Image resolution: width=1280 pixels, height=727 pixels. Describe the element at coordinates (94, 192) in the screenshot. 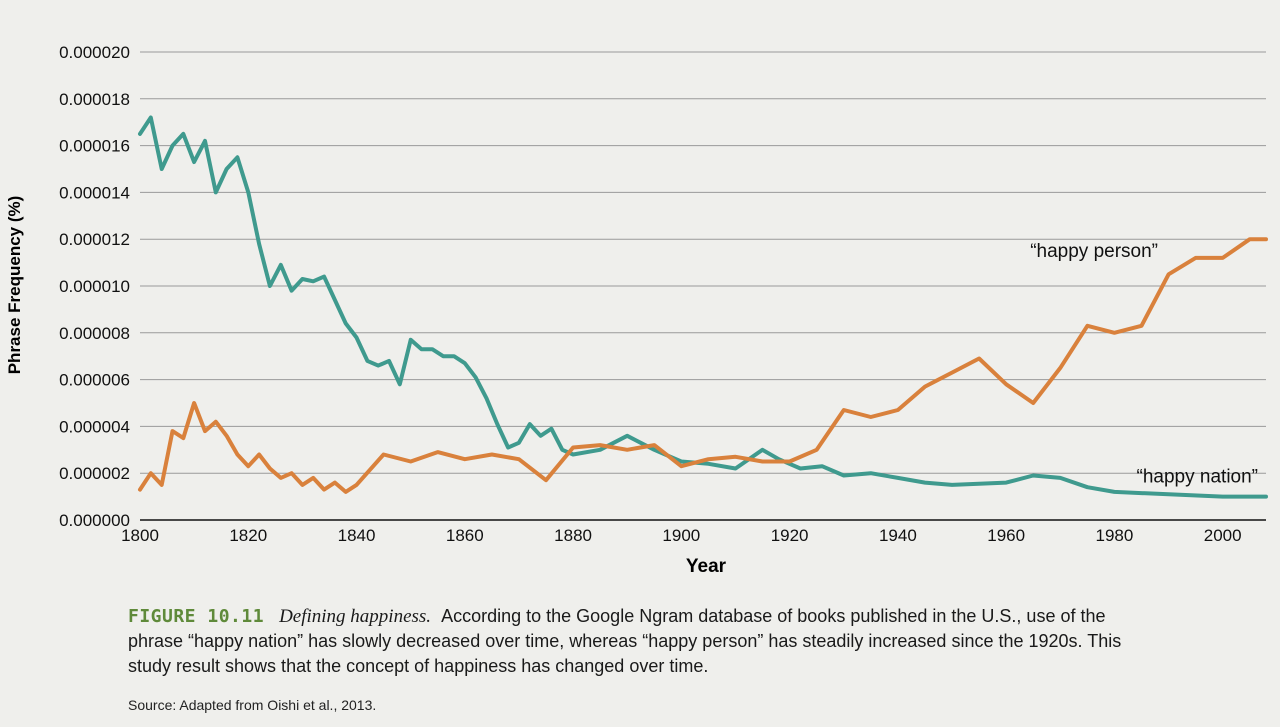

I see `y-tick-label: 0.000014` at that location.